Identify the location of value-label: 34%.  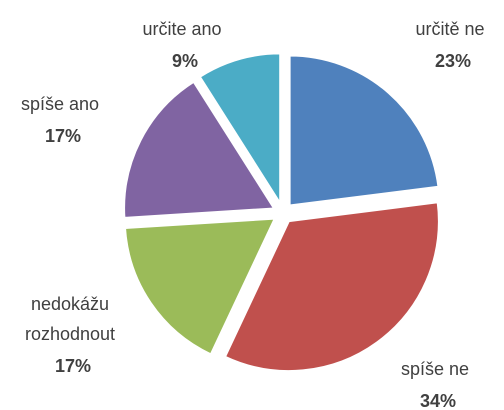
(438, 400).